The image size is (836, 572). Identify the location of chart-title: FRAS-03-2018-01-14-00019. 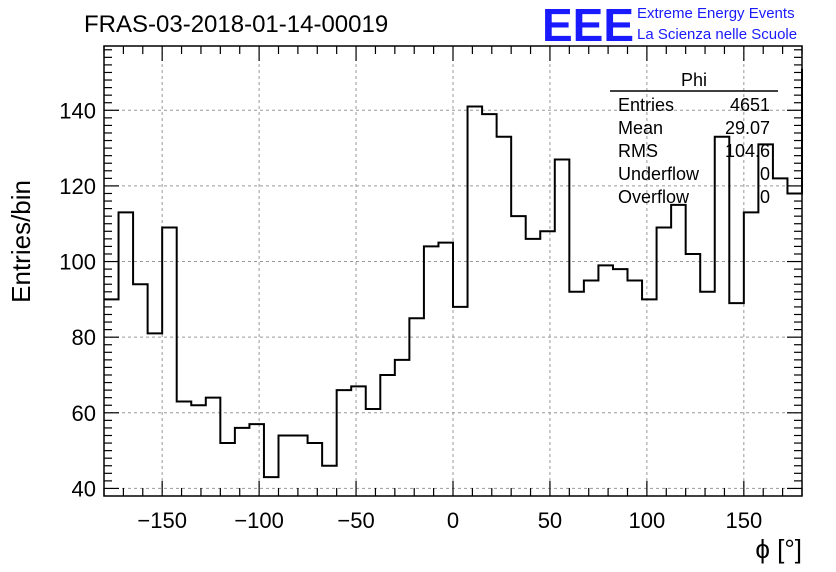
(236, 24).